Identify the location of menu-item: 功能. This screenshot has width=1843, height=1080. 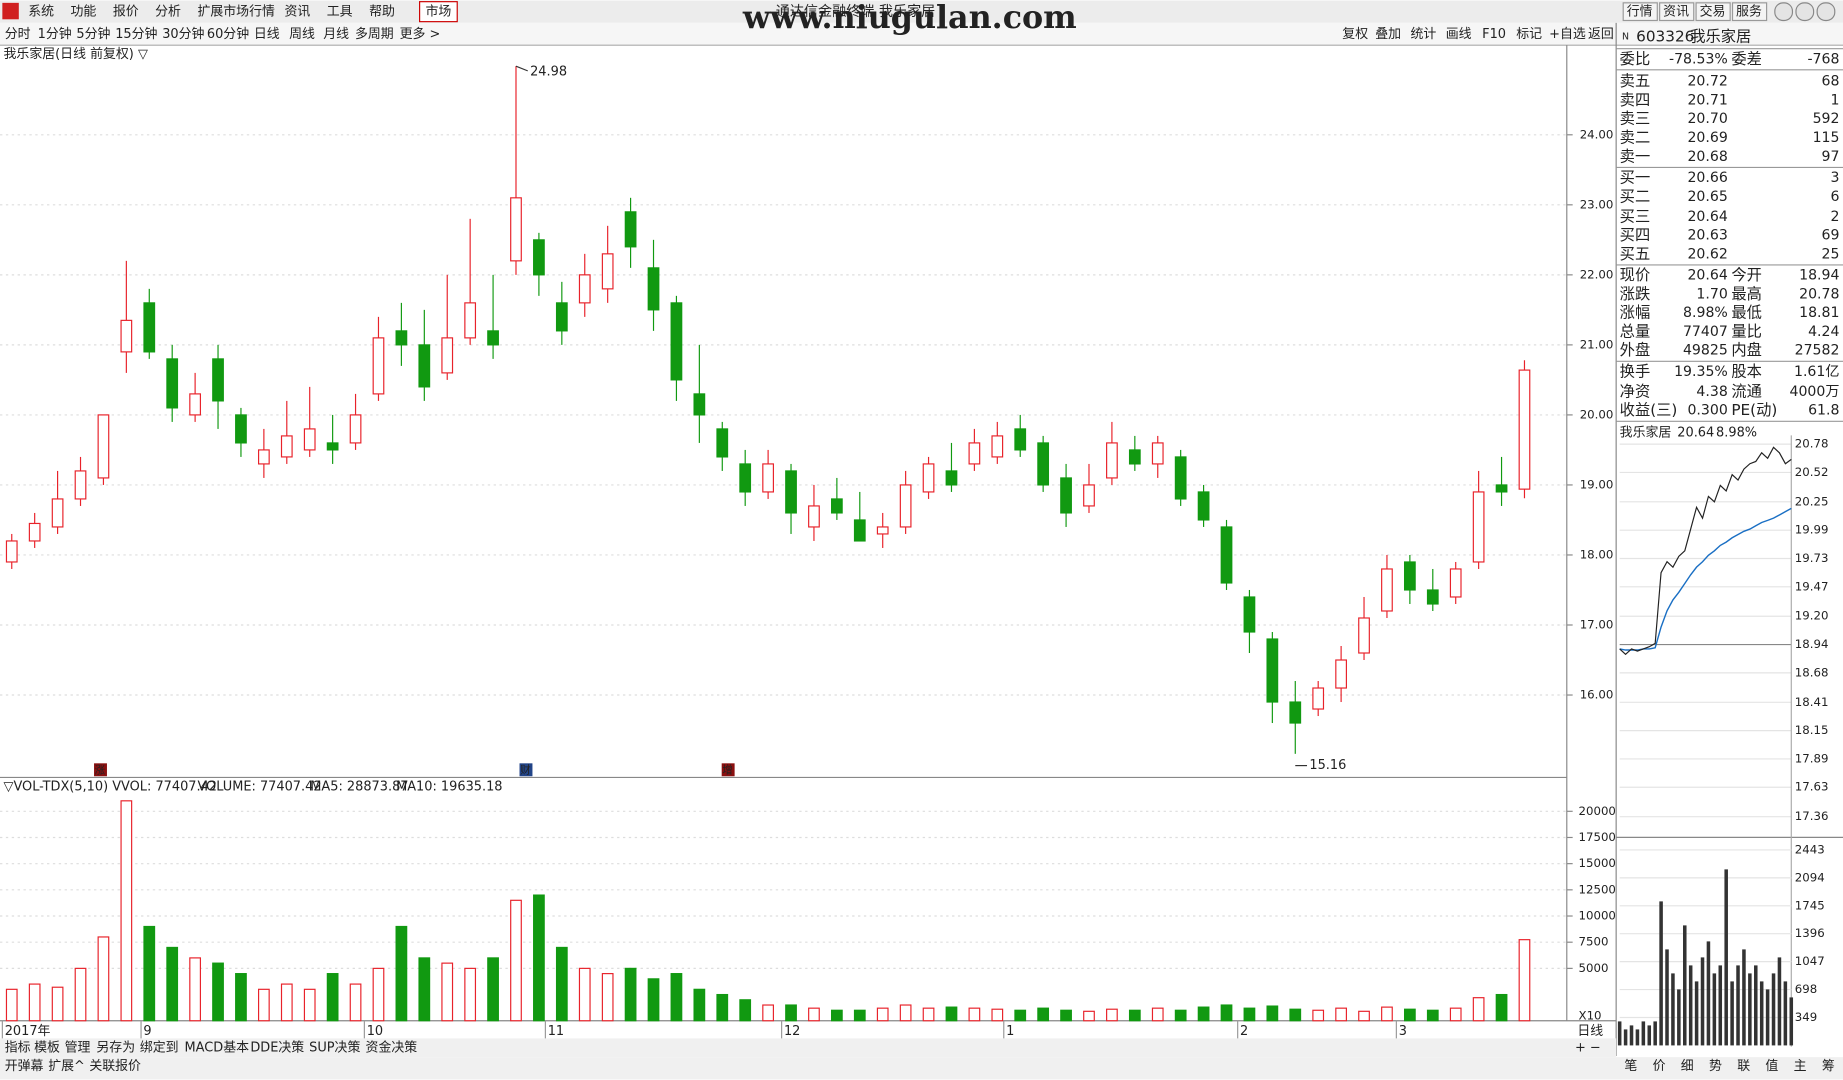
(84, 12).